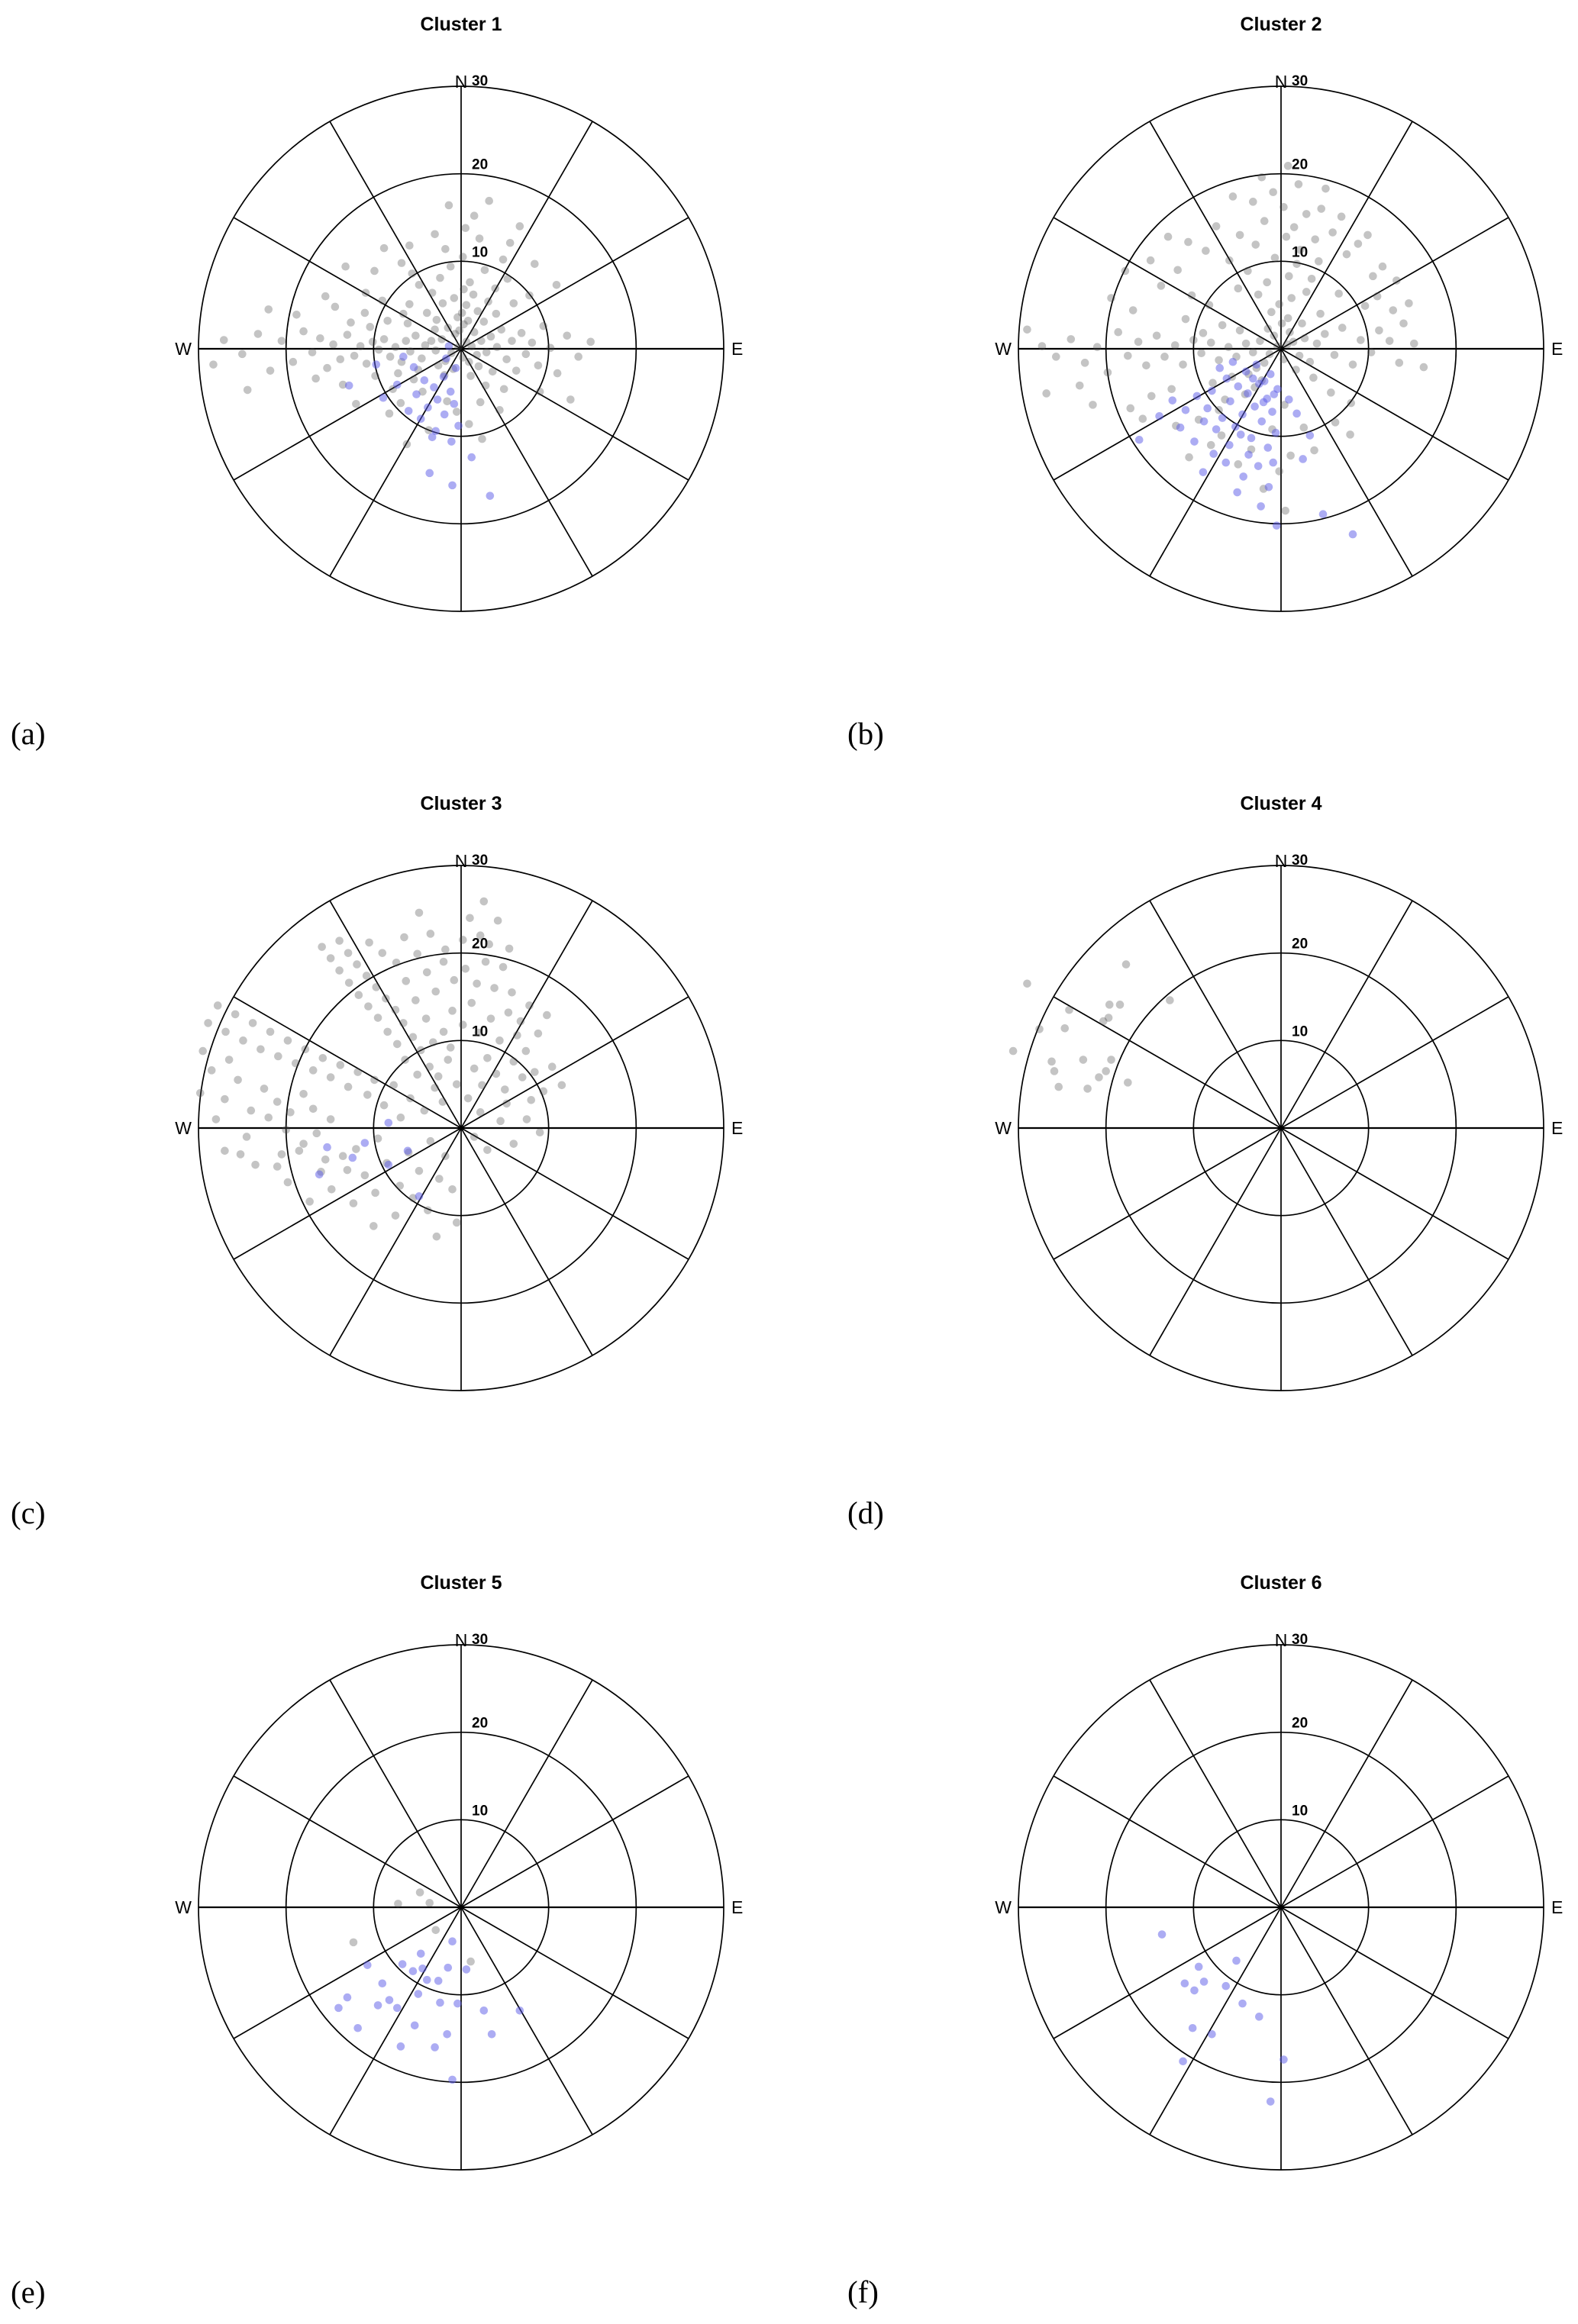  I want to click on compass-north-label: N, so click(461, 82).